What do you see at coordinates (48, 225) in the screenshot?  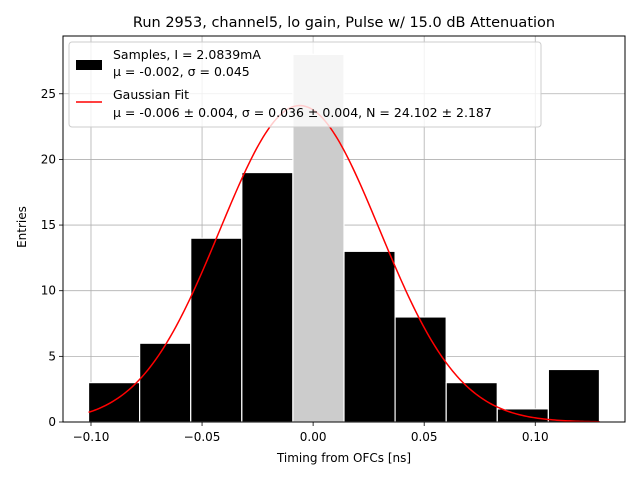 I see `y-tick-label: 15` at bounding box center [48, 225].